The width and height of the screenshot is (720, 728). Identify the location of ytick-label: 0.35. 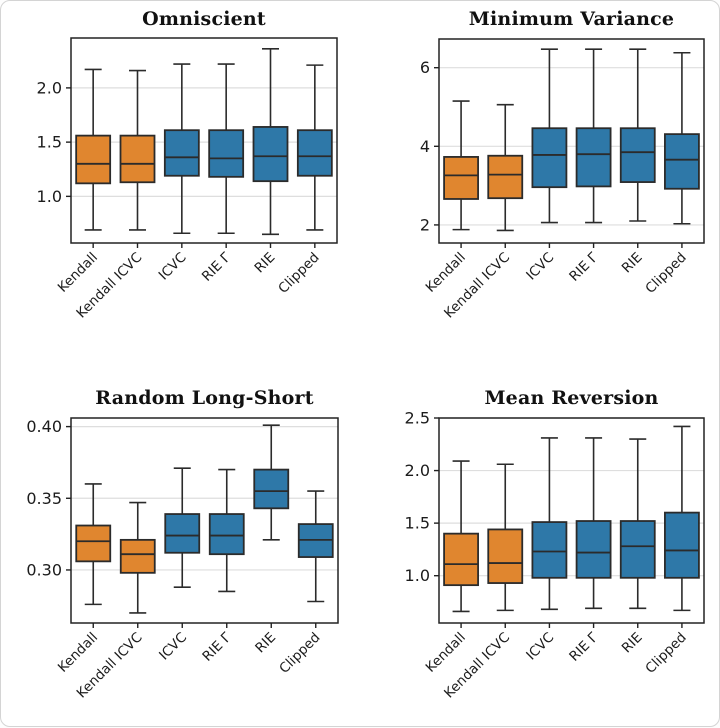
(44, 498).